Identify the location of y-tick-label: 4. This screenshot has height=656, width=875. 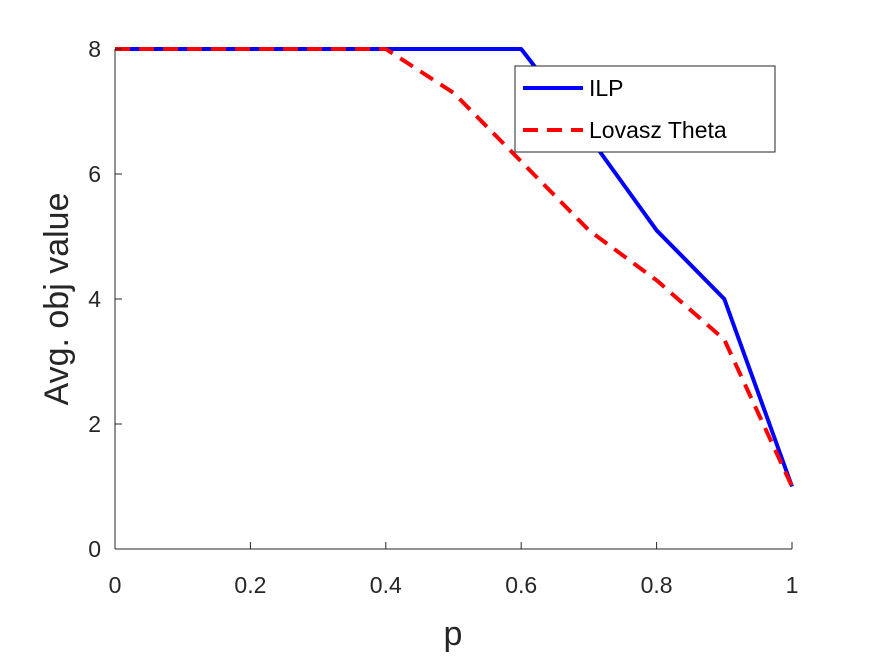
(94, 299).